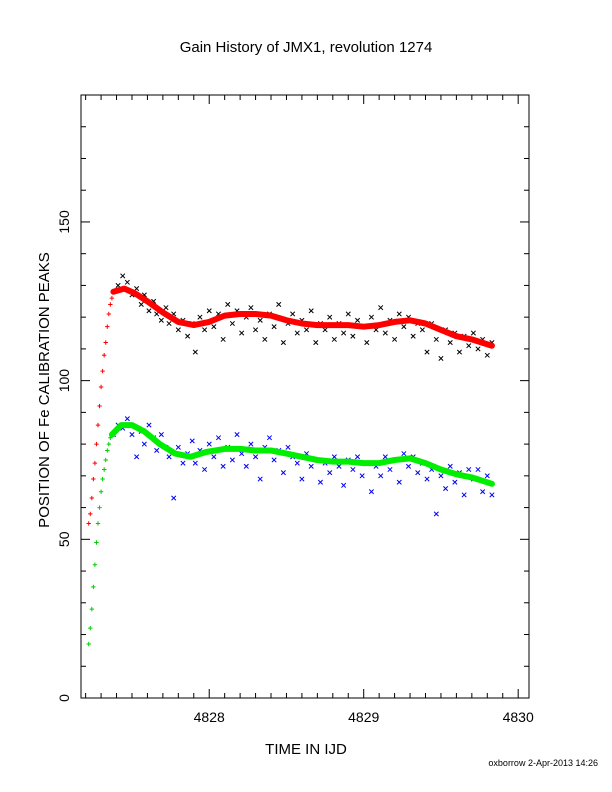  I want to click on y-axis-label: POSITION OF Fe CALIBRATION PEAKS, so click(44, 390).